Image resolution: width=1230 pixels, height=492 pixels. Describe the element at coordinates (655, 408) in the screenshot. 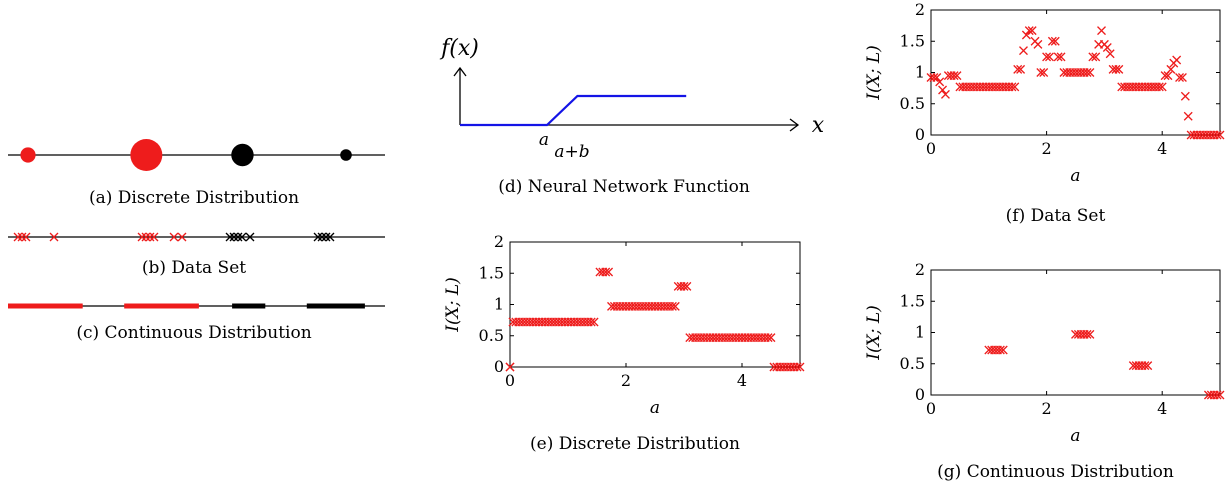

I see `panel-e-xlabel: a` at that location.